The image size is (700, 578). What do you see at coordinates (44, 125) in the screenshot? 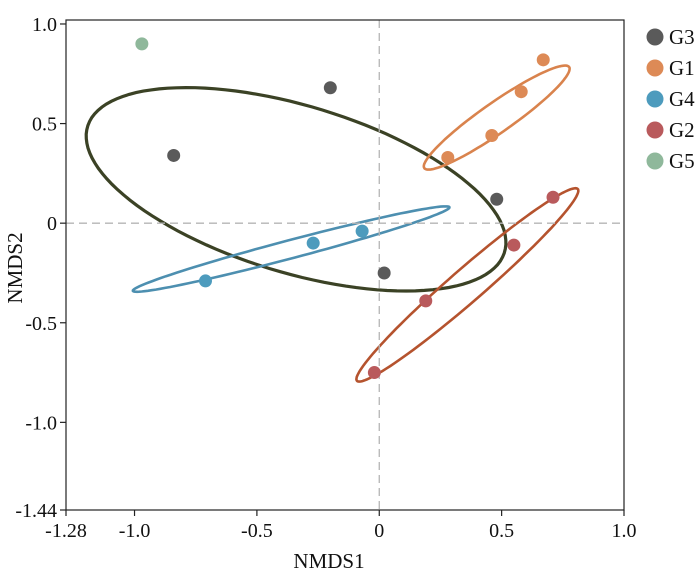
I see `y-tick-label: 0.5` at bounding box center [44, 125].